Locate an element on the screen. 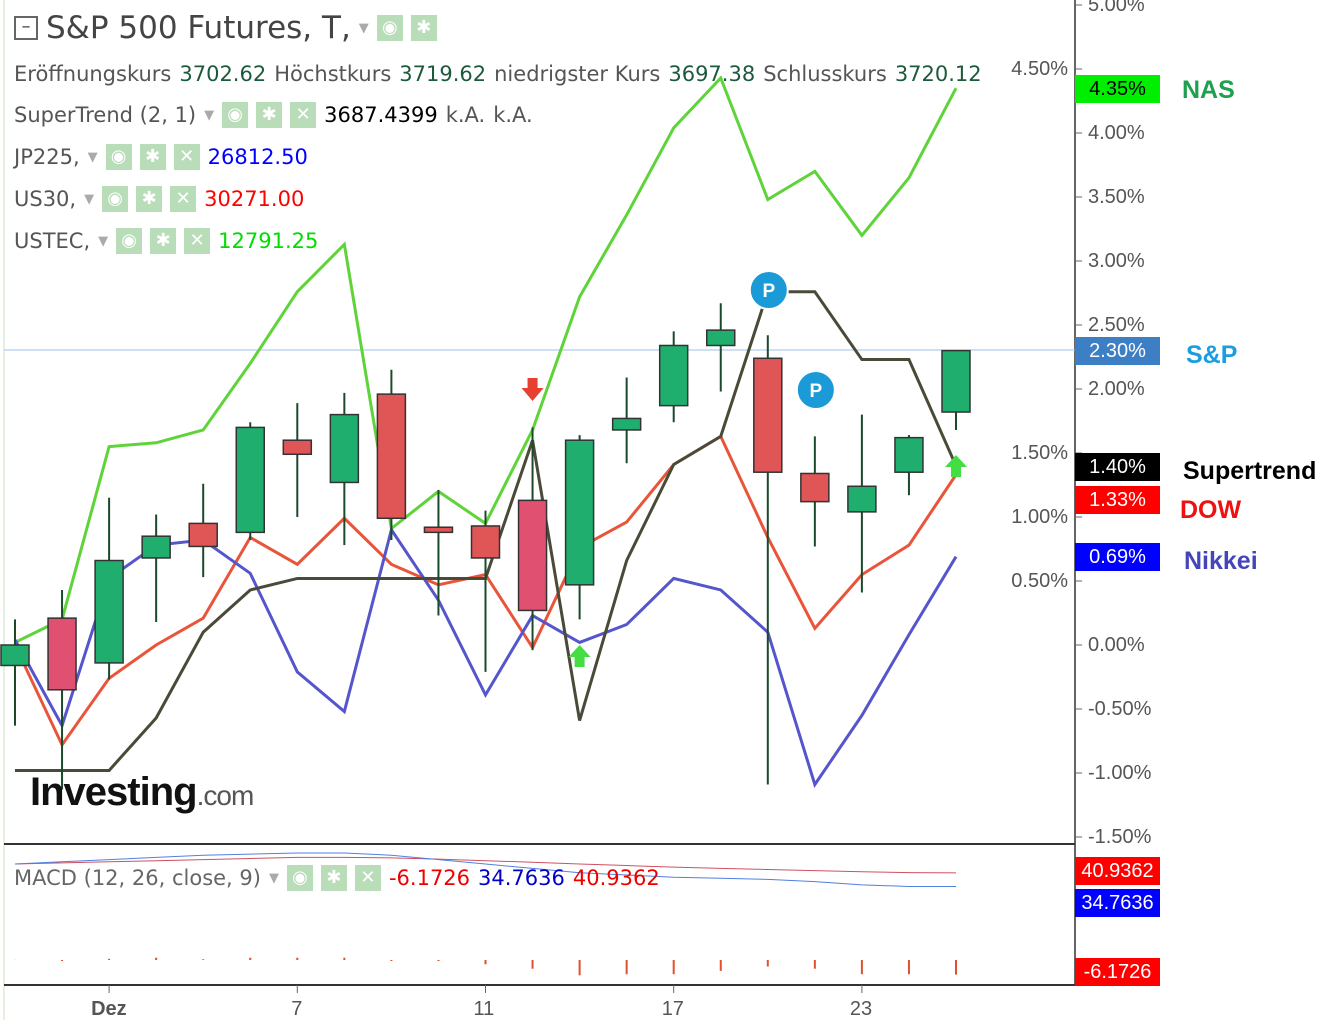  indicator-legend-row: JP225, ▼ ◉ ✱ ✕ 26812.50 is located at coordinates (161, 157).